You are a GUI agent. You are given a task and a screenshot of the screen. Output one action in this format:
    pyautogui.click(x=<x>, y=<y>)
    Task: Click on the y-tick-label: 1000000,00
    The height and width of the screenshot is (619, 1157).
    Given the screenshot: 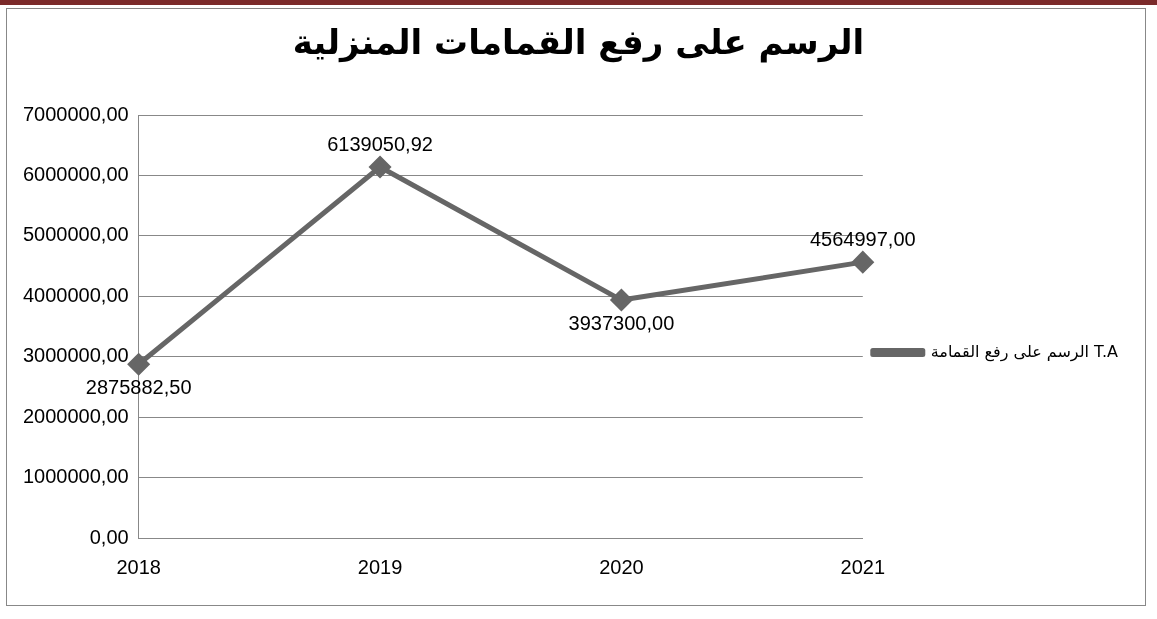 What is the action you would take?
    pyautogui.click(x=75, y=476)
    